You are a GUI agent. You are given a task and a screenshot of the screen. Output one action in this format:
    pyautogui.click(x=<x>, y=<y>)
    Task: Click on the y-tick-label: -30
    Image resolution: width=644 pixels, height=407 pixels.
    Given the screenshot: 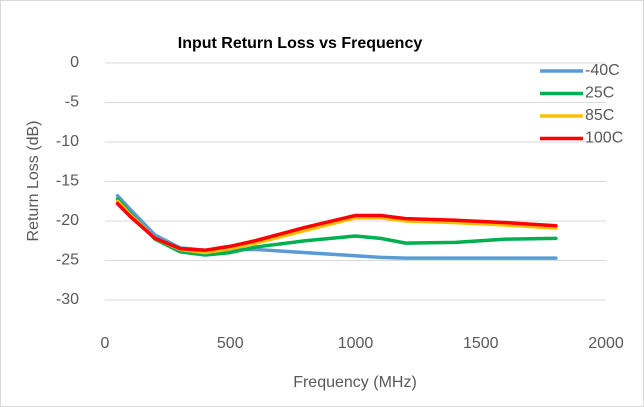 What is the action you would take?
    pyautogui.click(x=67, y=299)
    